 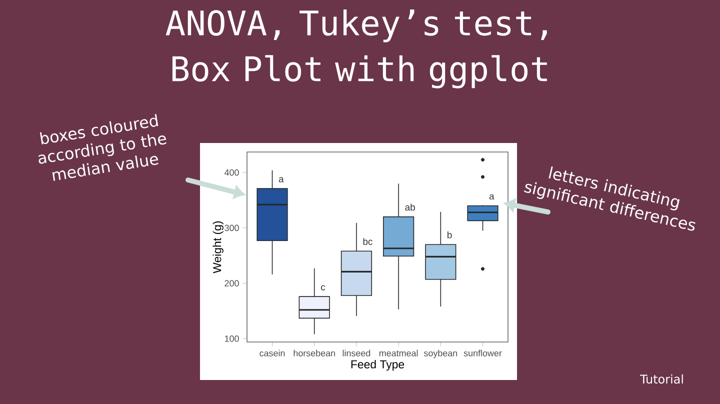 I want to click on y-tick-label: 100, so click(x=231, y=338).